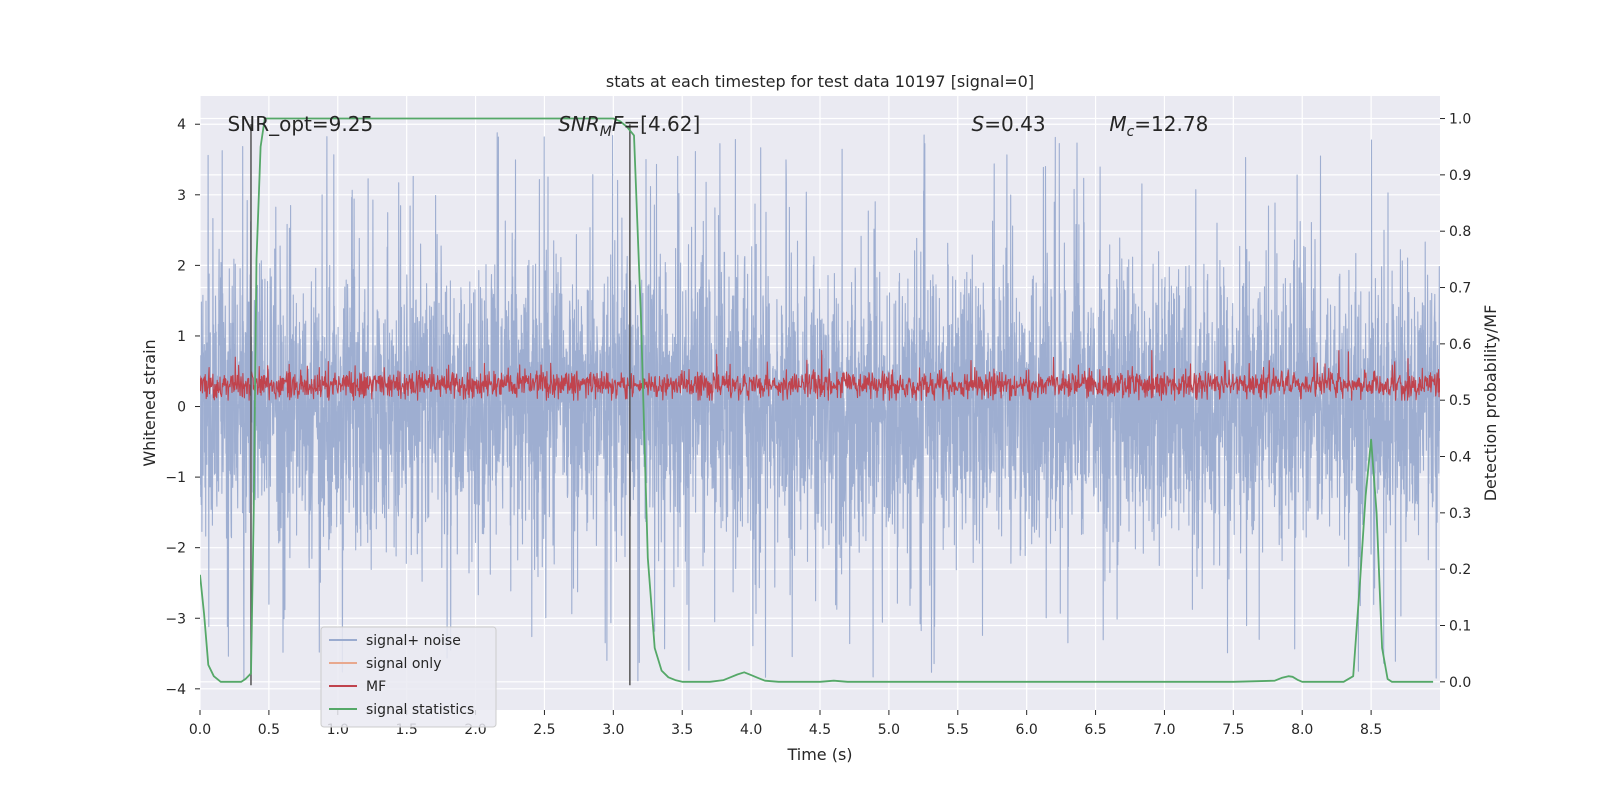  Describe the element at coordinates (181, 337) in the screenshot. I see `left-y-tick-label: 1` at that location.